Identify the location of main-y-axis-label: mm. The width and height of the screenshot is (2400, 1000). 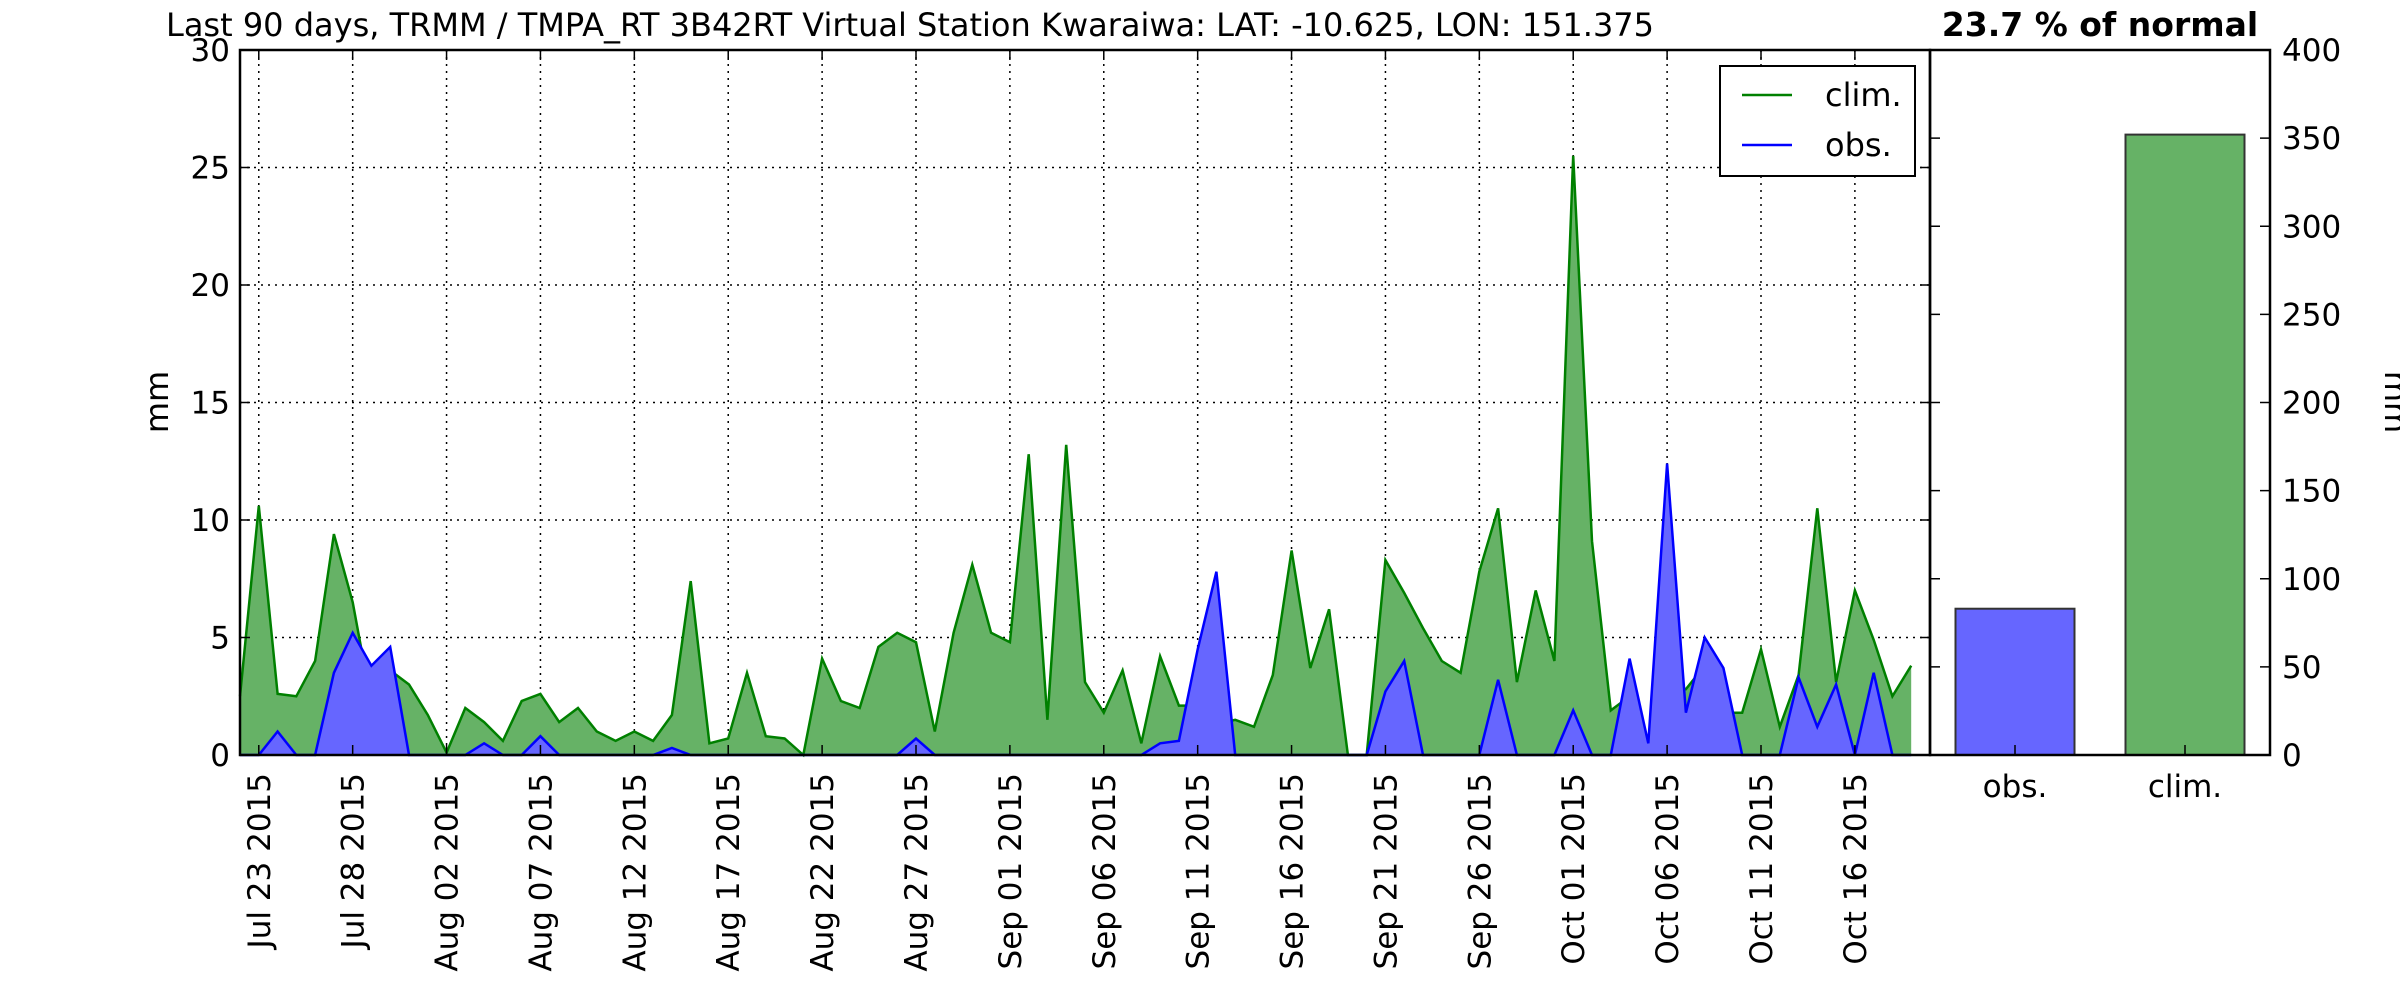
(157, 402).